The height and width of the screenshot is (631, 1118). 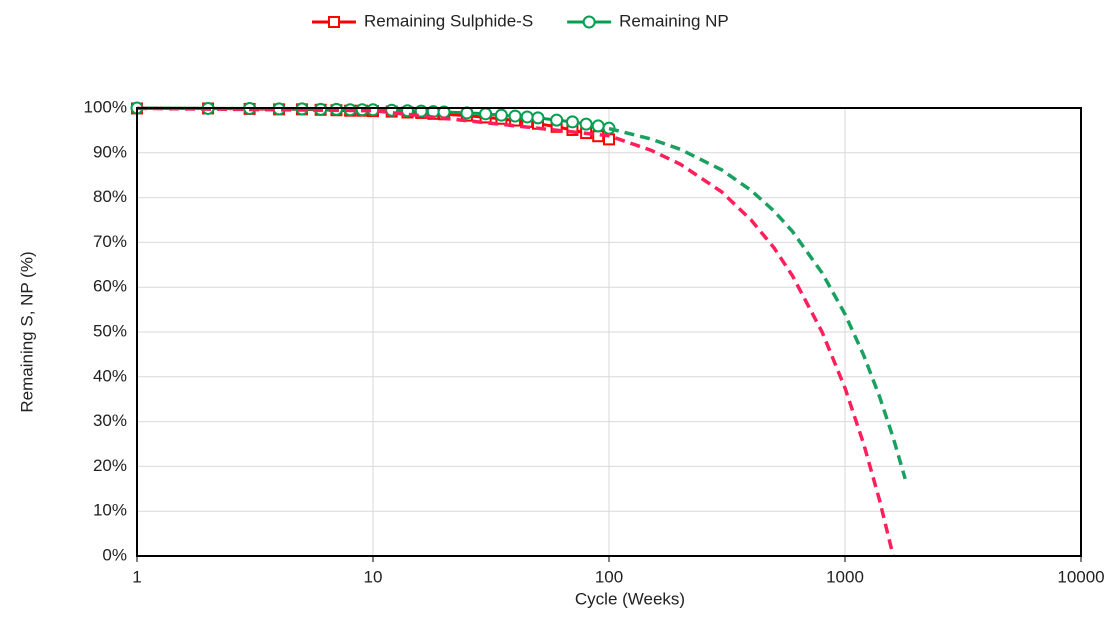 I want to click on y-tick-label: 100%, so click(x=105, y=106).